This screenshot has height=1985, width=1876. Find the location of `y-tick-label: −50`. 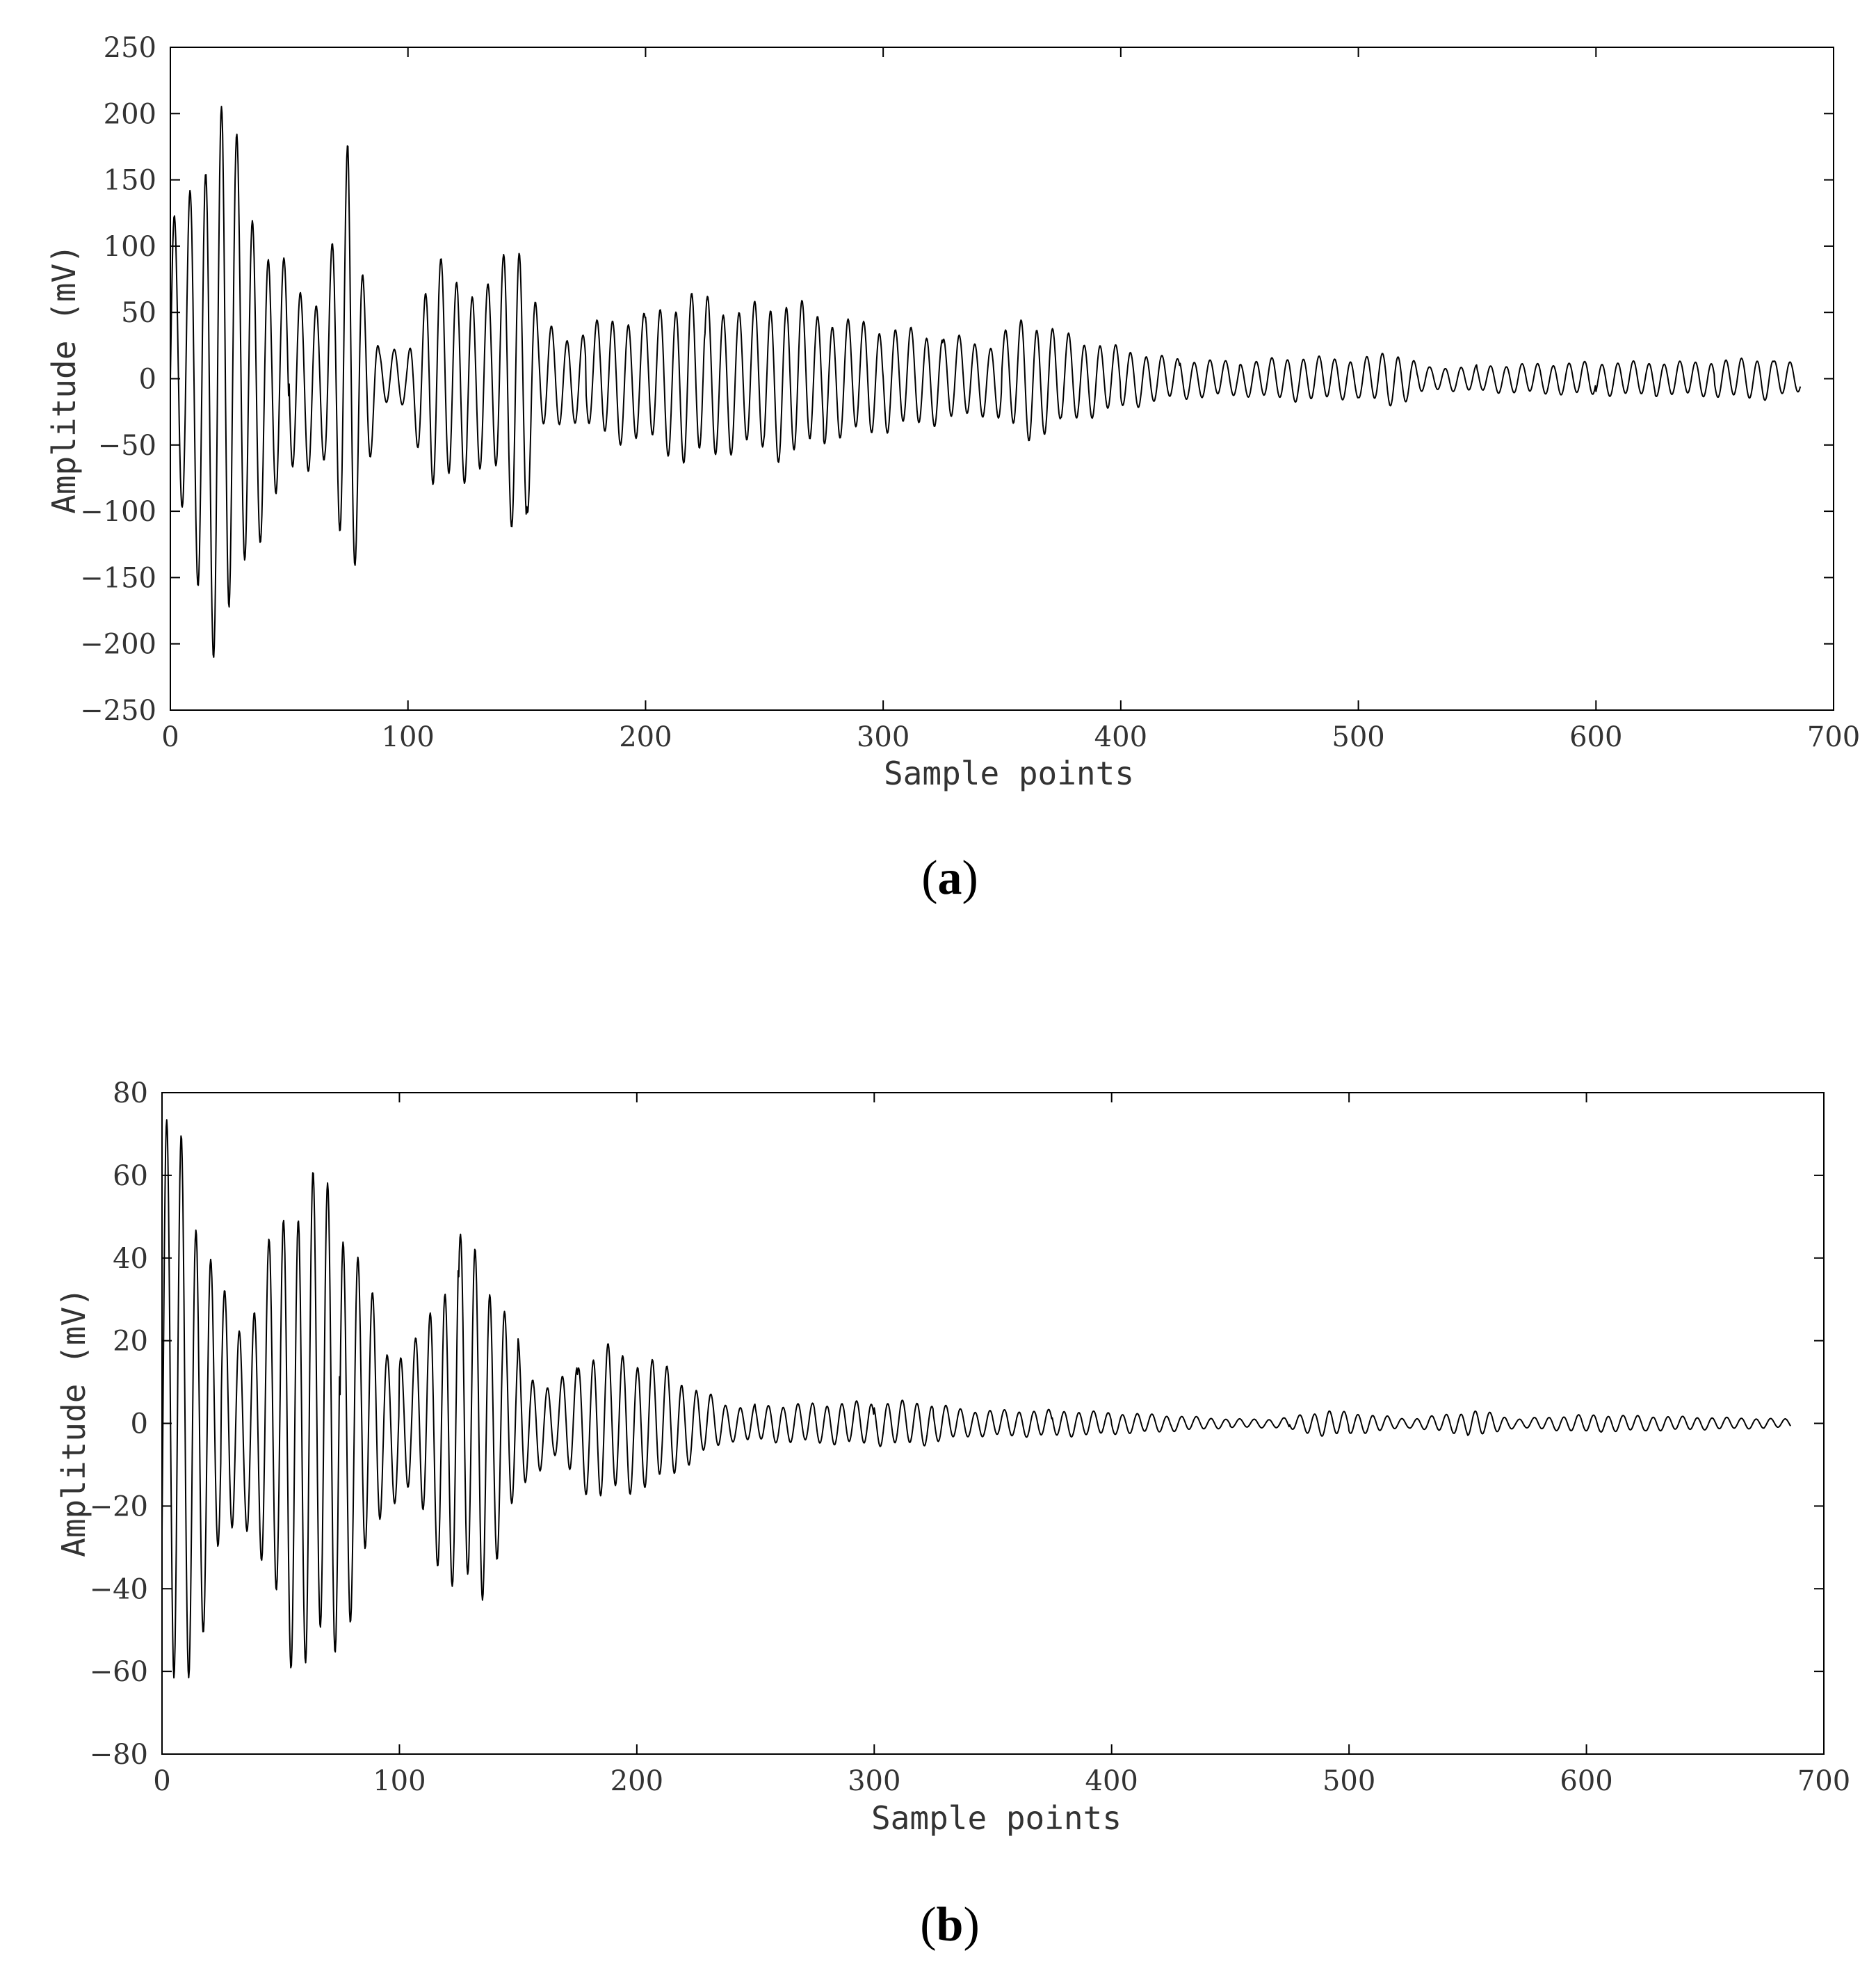

y-tick-label: −50 is located at coordinates (127, 446).